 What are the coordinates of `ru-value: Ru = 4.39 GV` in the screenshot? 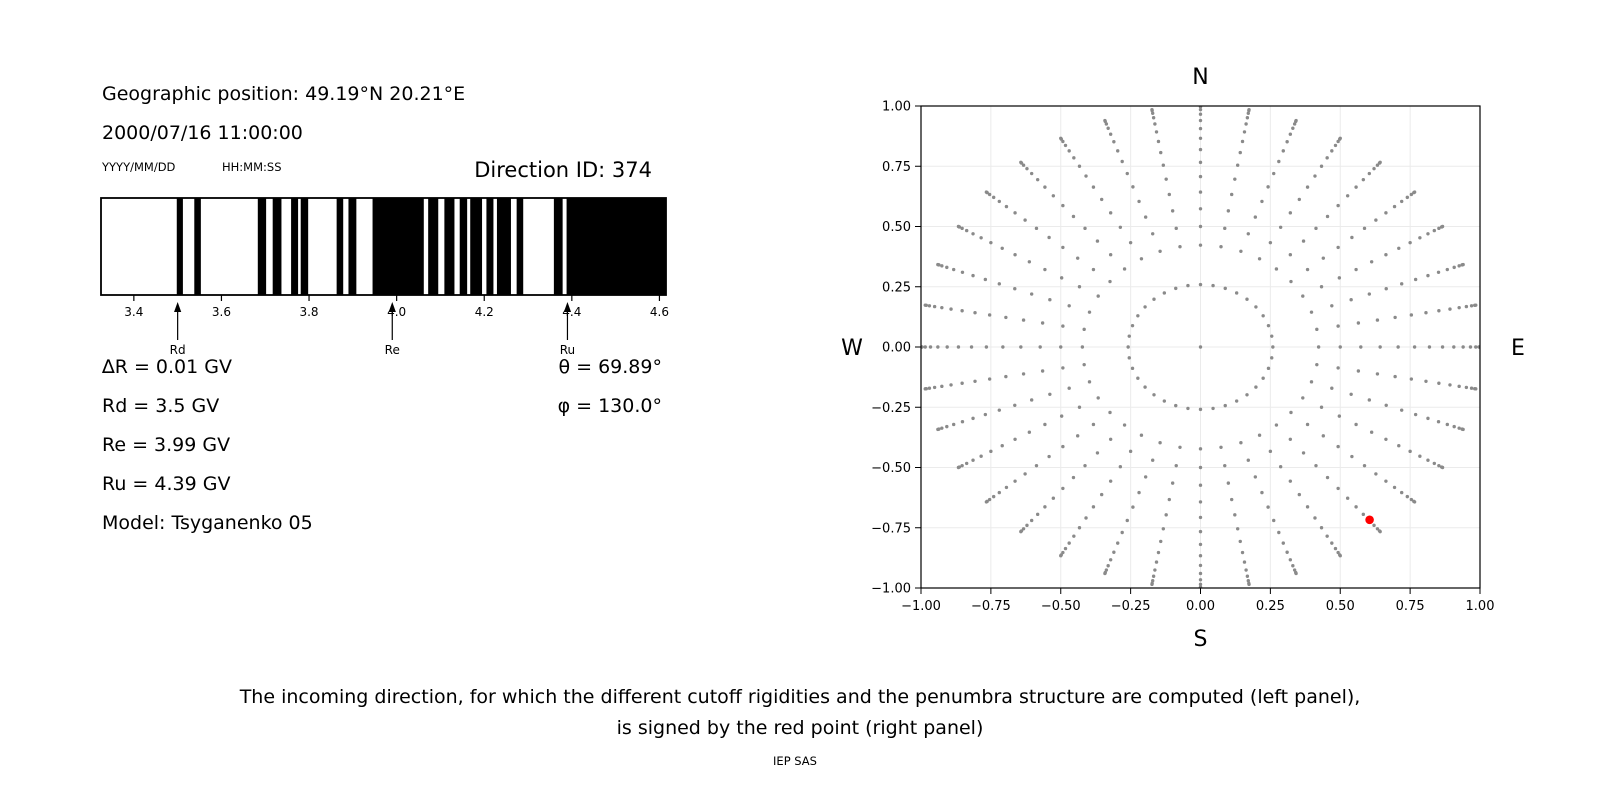 It's located at (166, 484).